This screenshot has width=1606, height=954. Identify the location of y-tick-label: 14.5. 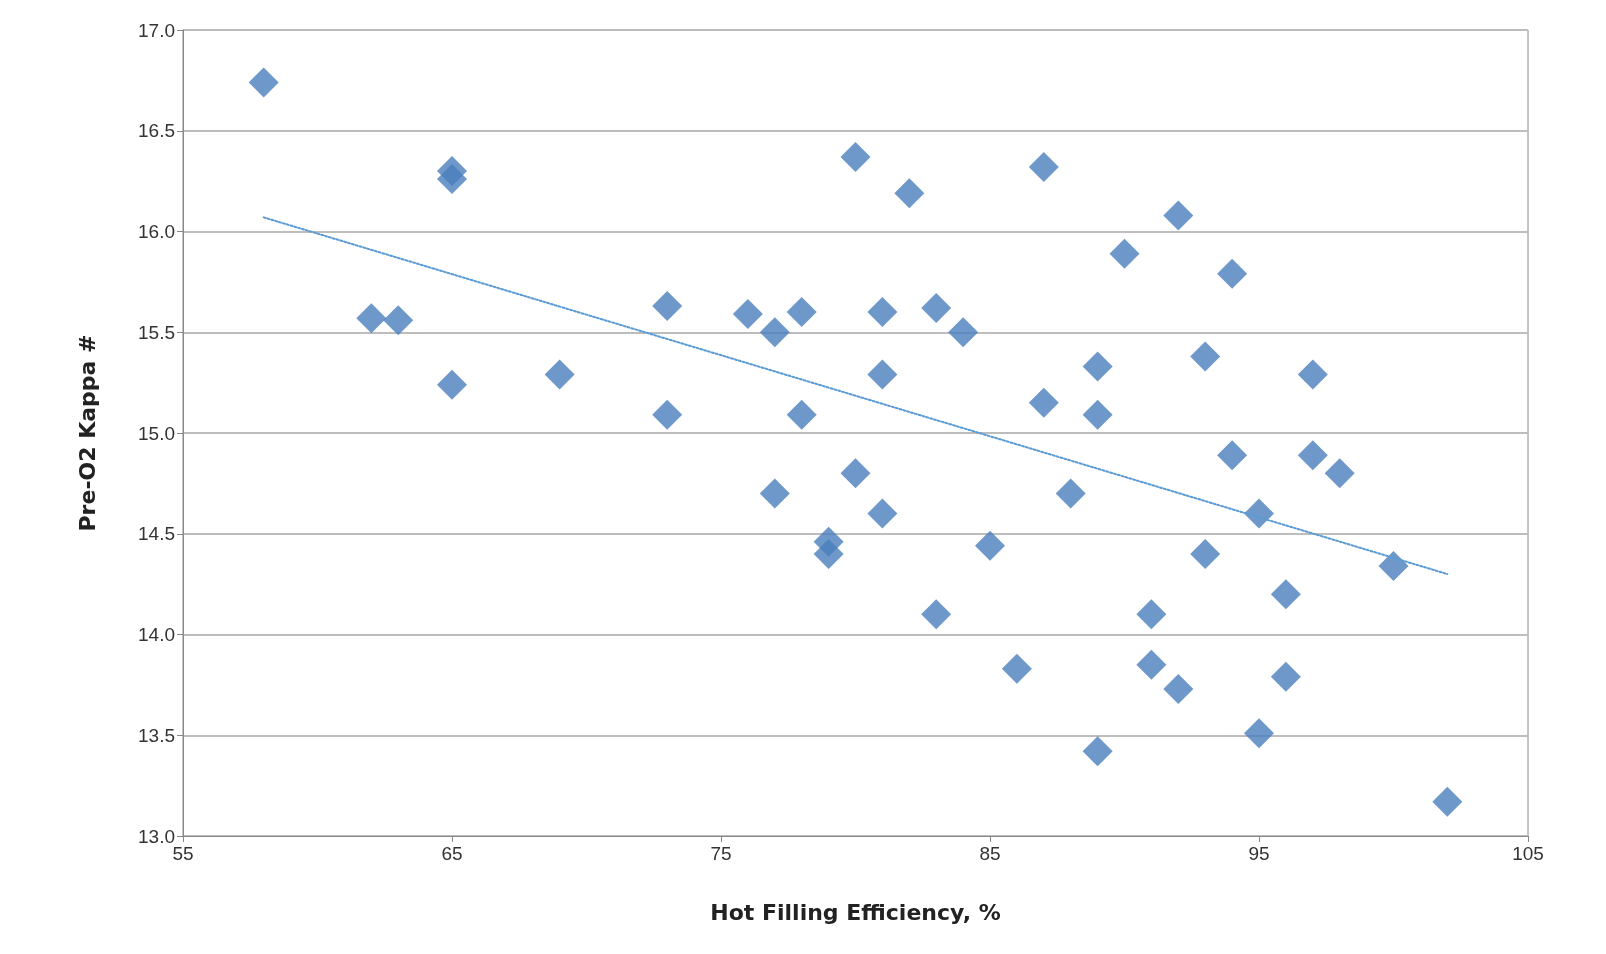
(156, 534).